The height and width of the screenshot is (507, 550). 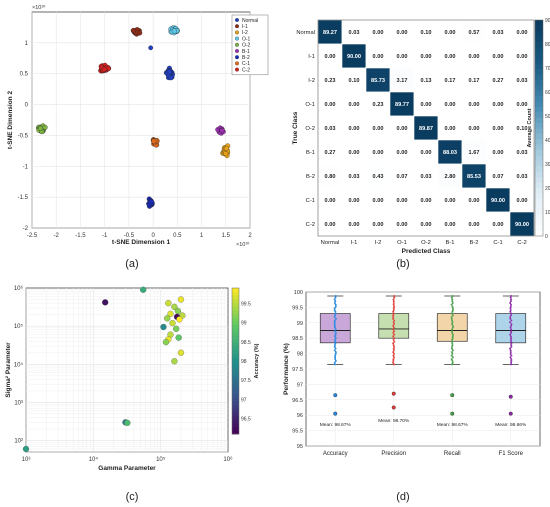 What do you see at coordinates (228, 459) in the screenshot?
I see `x-tick-label: 10⁶` at bounding box center [228, 459].